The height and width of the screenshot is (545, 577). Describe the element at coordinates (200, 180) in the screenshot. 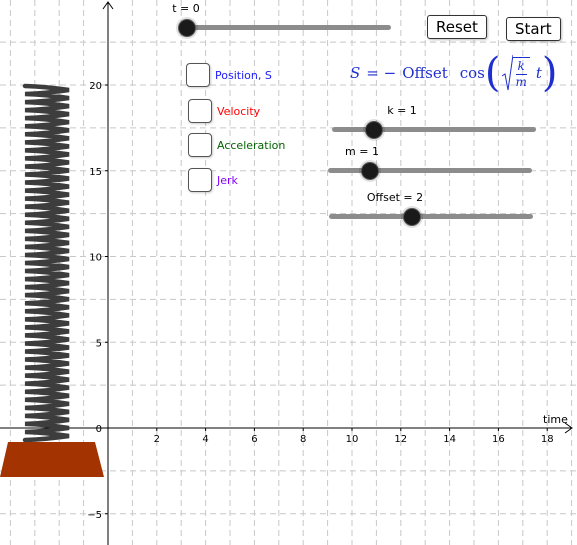

I see `jerk-checkbox` at that location.